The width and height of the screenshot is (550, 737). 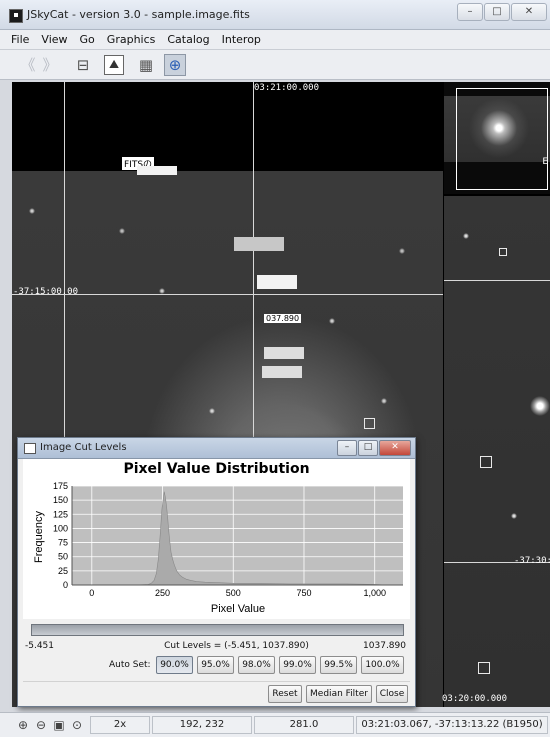 I want to click on dialog-title-bar: Image Cut Levels – □ ✕, so click(x=216, y=448).